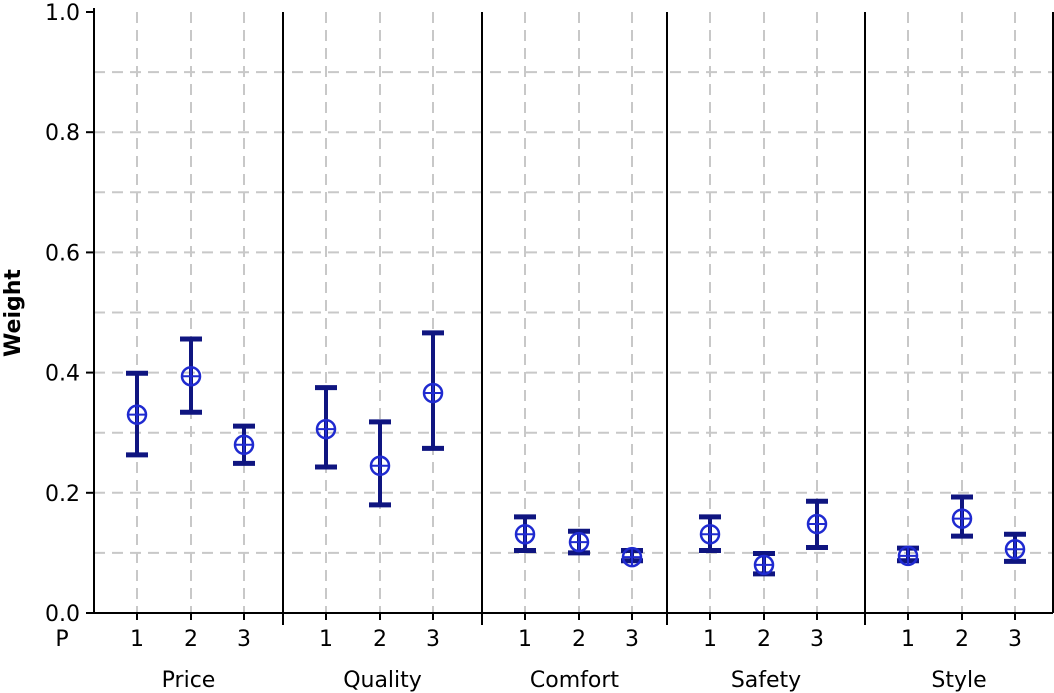 This screenshot has width=1054, height=693. What do you see at coordinates (62, 133) in the screenshot?
I see `y-tick-label: 0.8` at bounding box center [62, 133].